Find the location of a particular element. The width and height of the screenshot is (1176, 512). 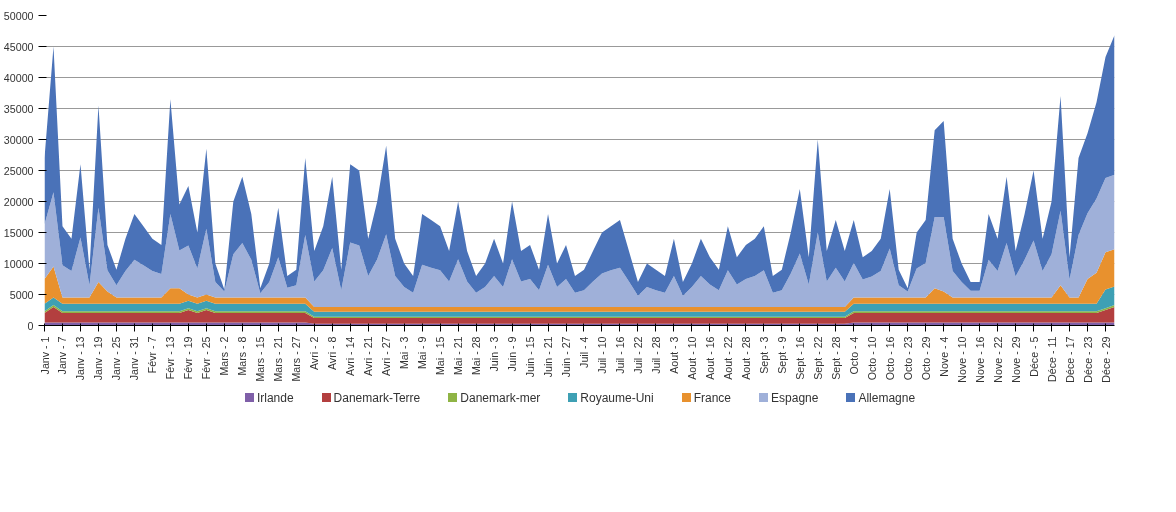

x-tick-label: Janv - 7 is located at coordinates (62, 355).